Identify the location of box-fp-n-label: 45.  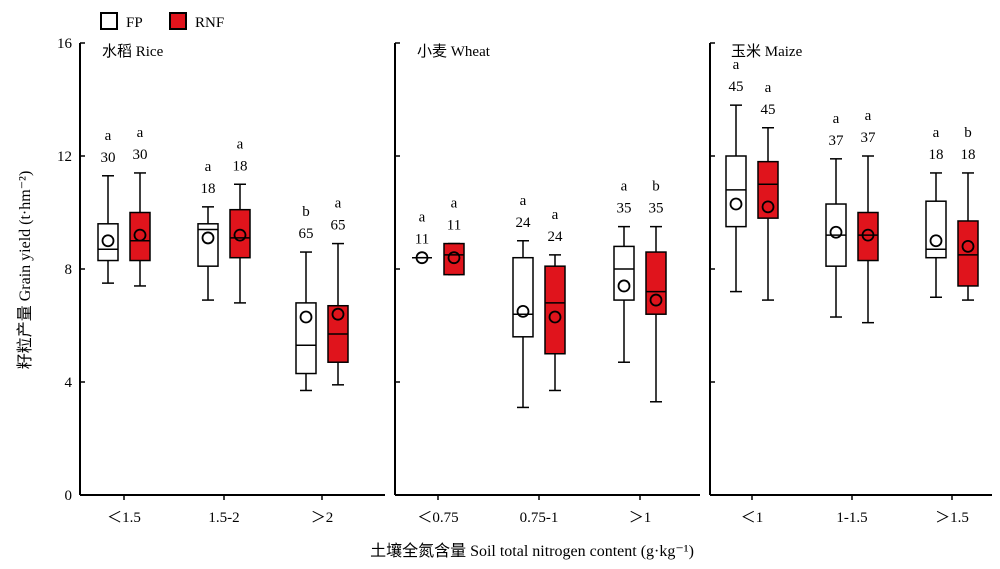
(736, 87).